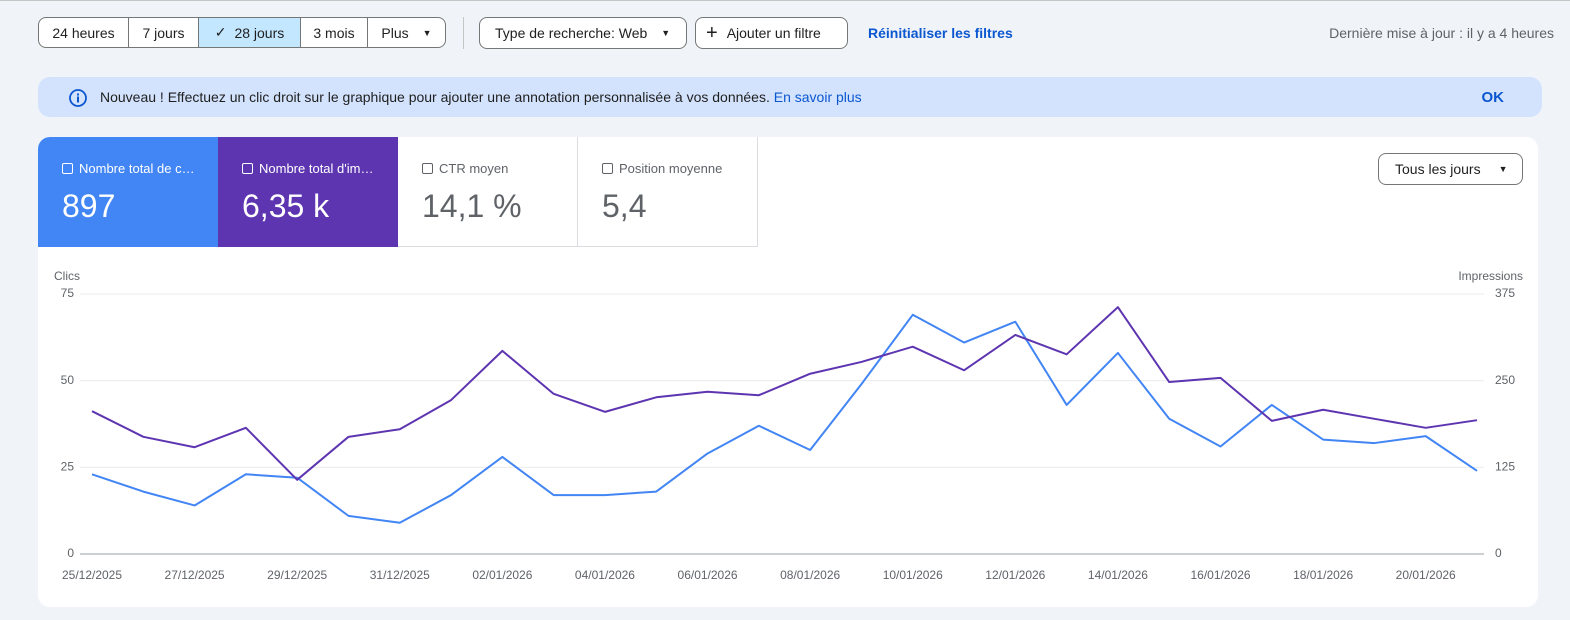 The width and height of the screenshot is (1570, 620). I want to click on metric-label: CTR moyen, so click(474, 168).